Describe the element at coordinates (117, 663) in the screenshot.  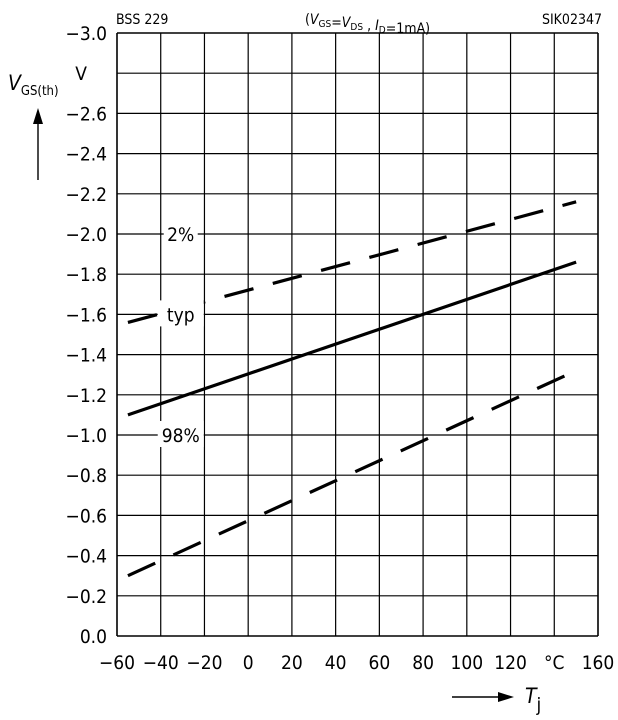
I see `x-tick-label: −60` at that location.